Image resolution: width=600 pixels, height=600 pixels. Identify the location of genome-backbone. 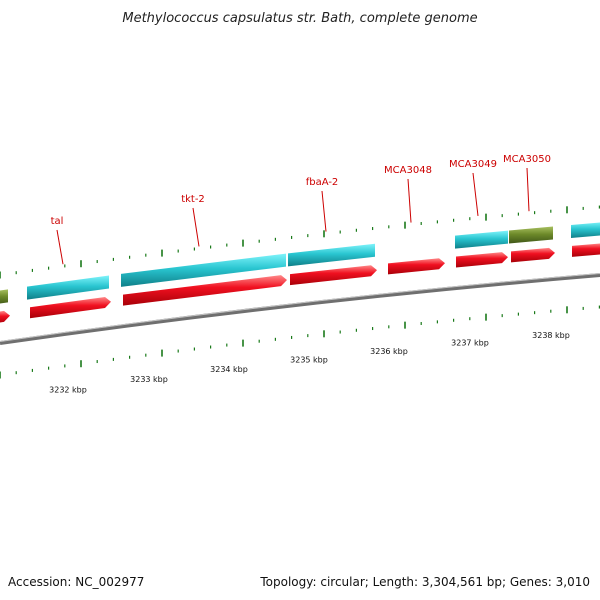
(300, 309).